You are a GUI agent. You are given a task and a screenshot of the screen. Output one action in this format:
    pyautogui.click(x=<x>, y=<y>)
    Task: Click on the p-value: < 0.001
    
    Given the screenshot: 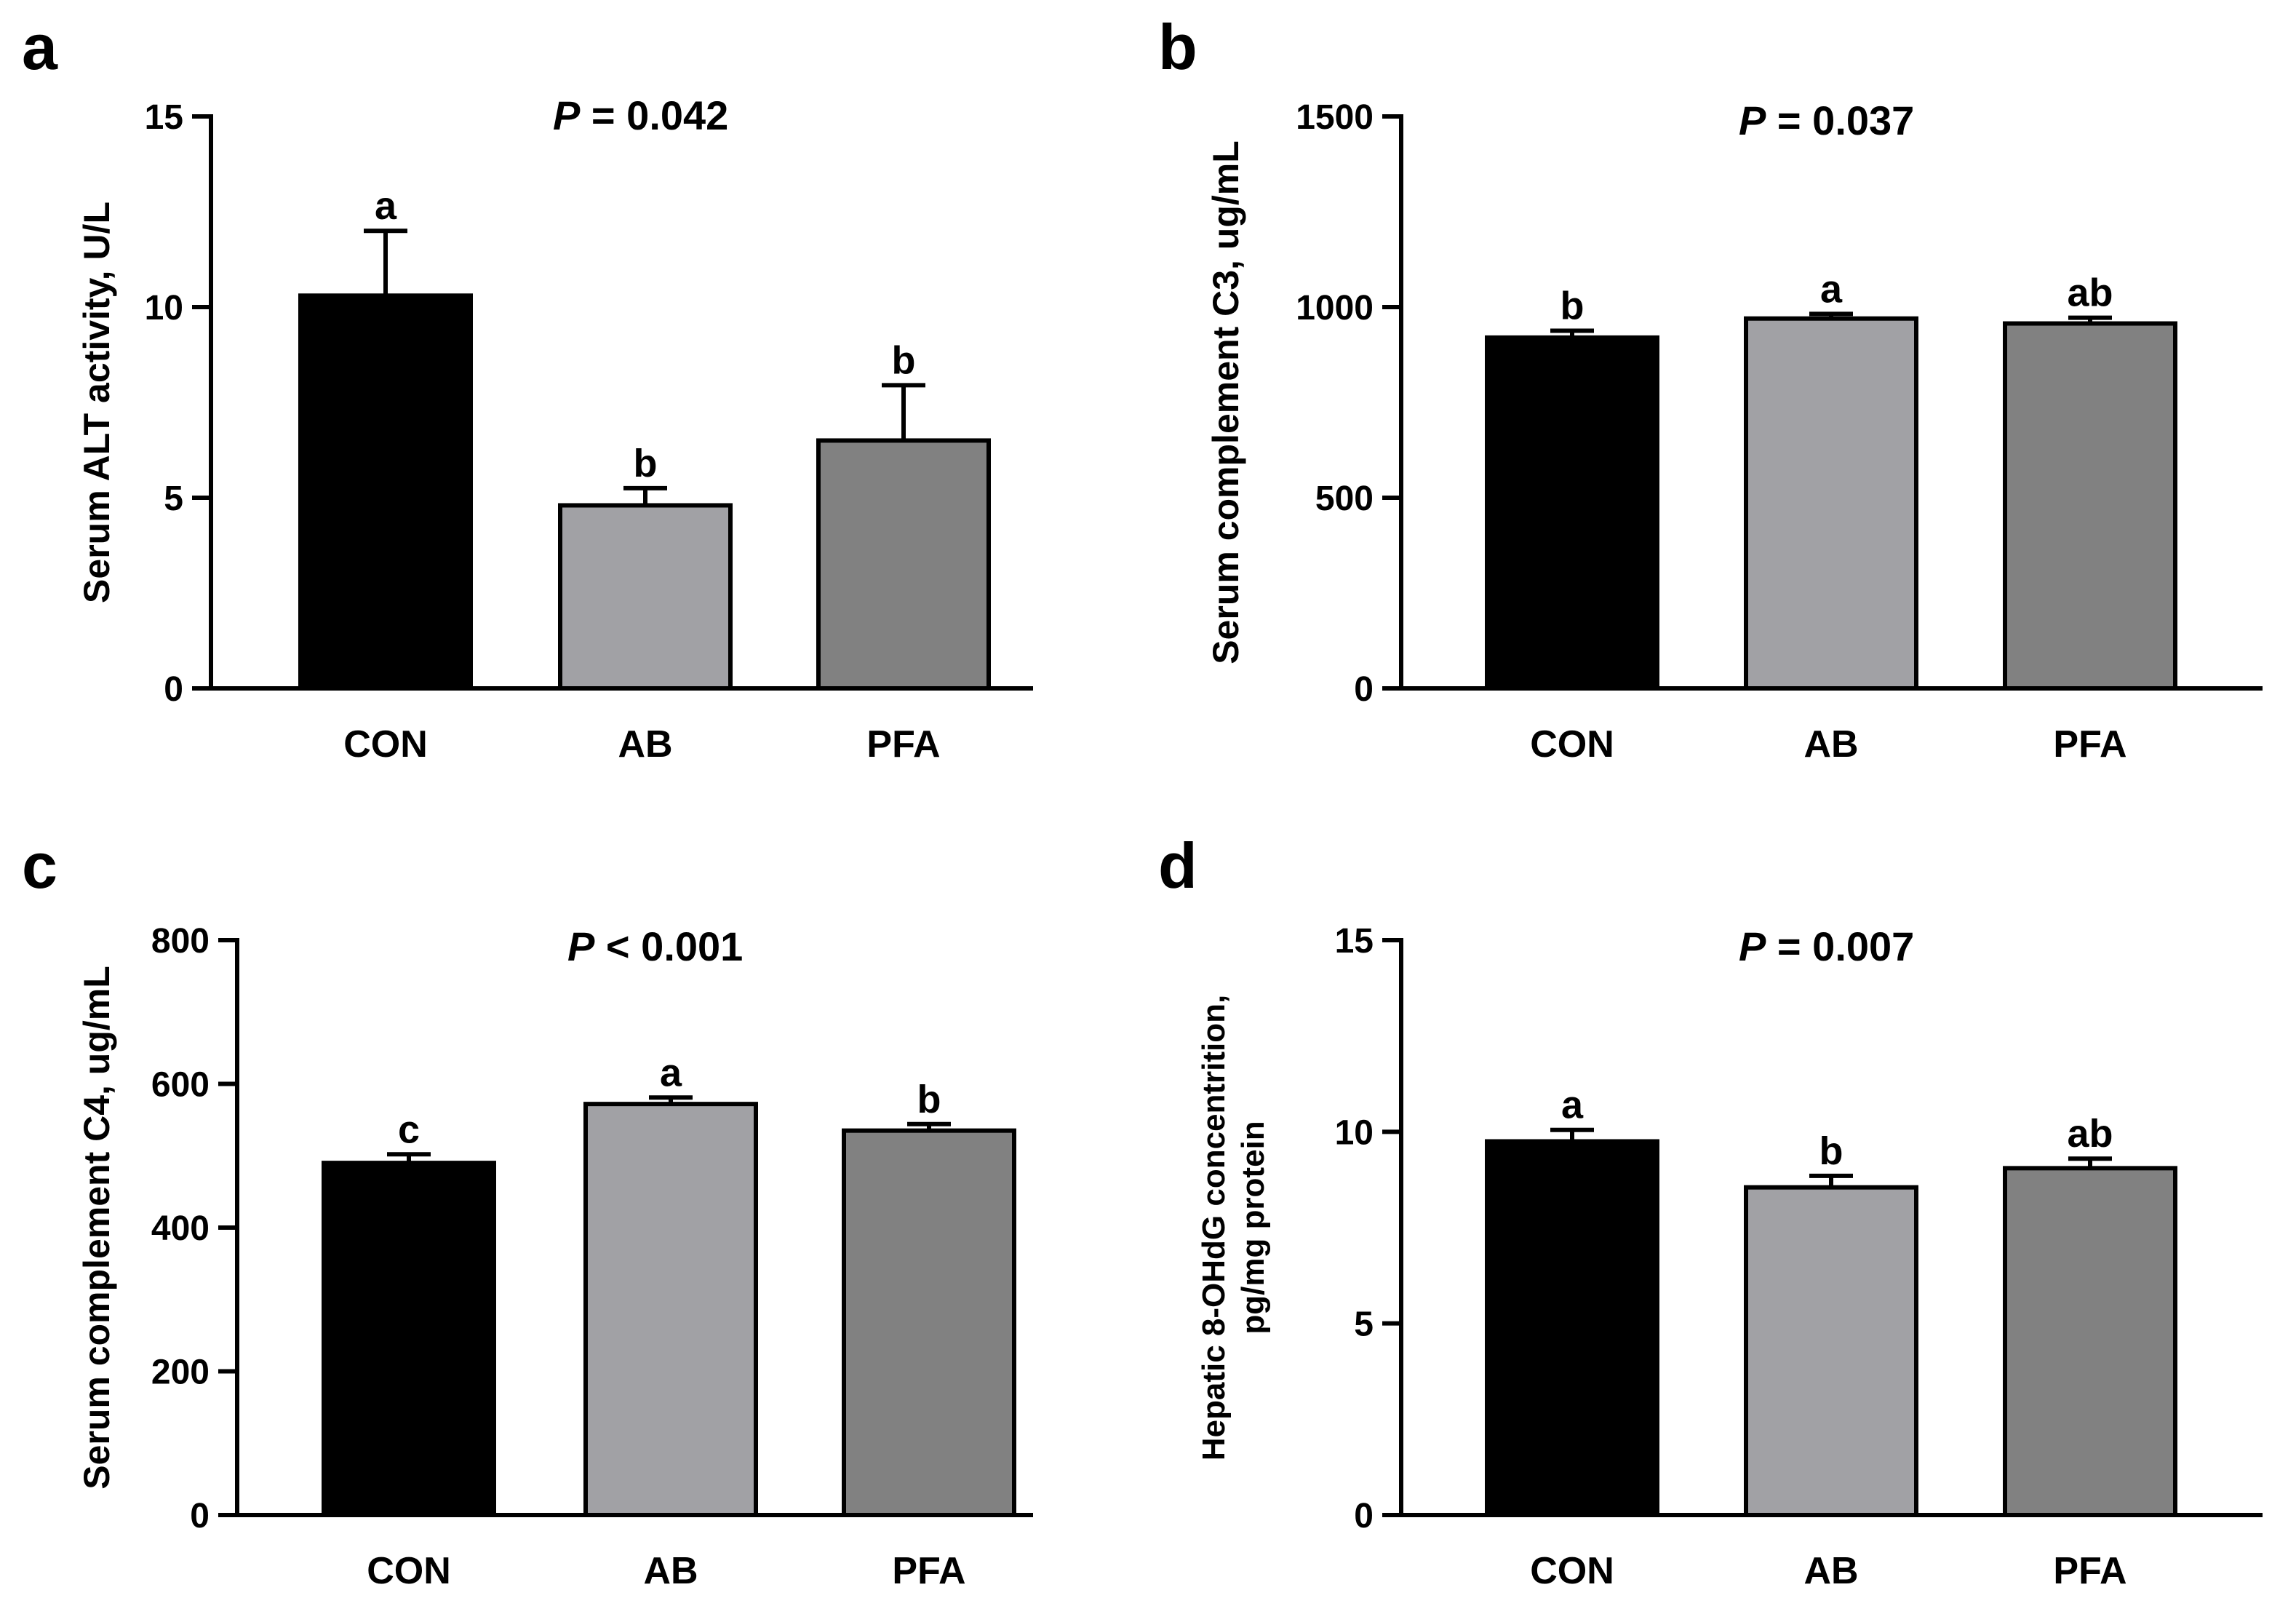 What is the action you would take?
    pyautogui.click(x=668, y=946)
    